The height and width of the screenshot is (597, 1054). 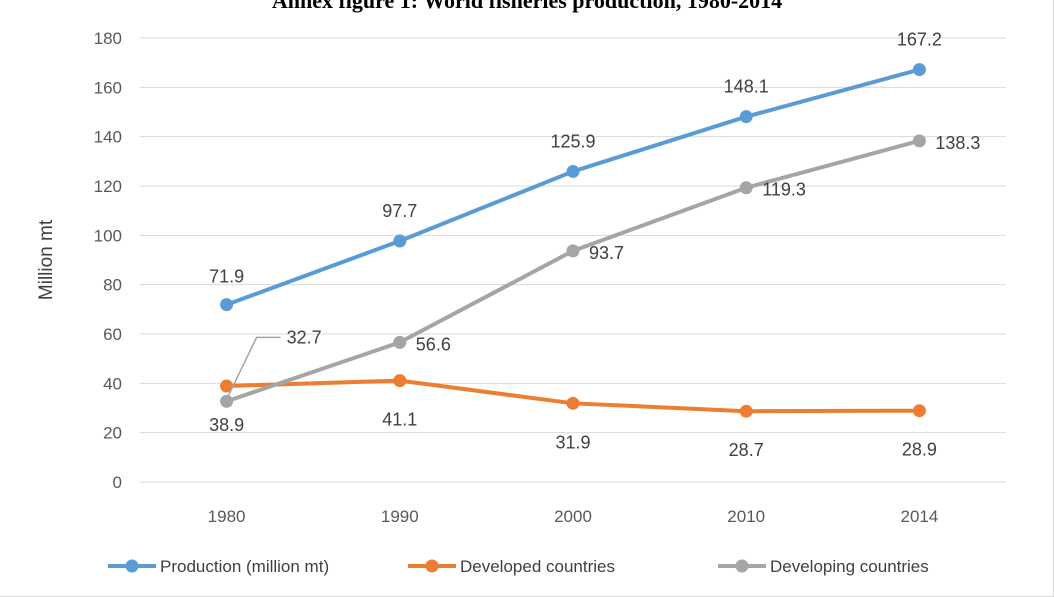 What do you see at coordinates (746, 87) in the screenshot?
I see `data-label: 148.1` at bounding box center [746, 87].